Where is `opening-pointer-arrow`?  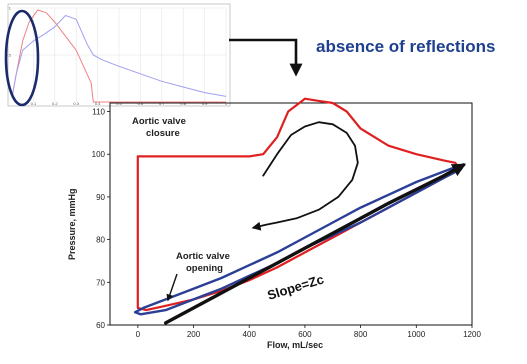
opening-pointer-arrow is located at coordinates (172, 287).